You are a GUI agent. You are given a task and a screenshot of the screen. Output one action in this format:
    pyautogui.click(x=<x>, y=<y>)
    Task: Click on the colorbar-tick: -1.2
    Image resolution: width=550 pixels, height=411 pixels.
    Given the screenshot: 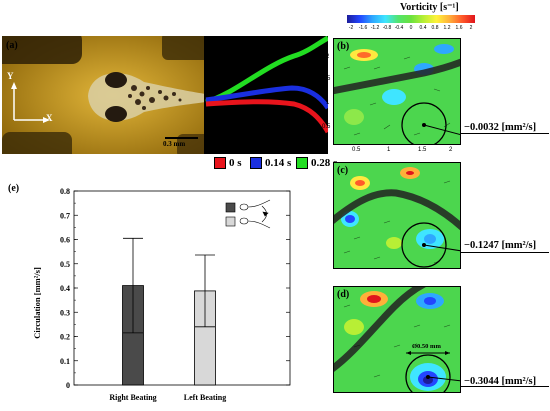 What is the action you would take?
    pyautogui.click(x=375, y=28)
    